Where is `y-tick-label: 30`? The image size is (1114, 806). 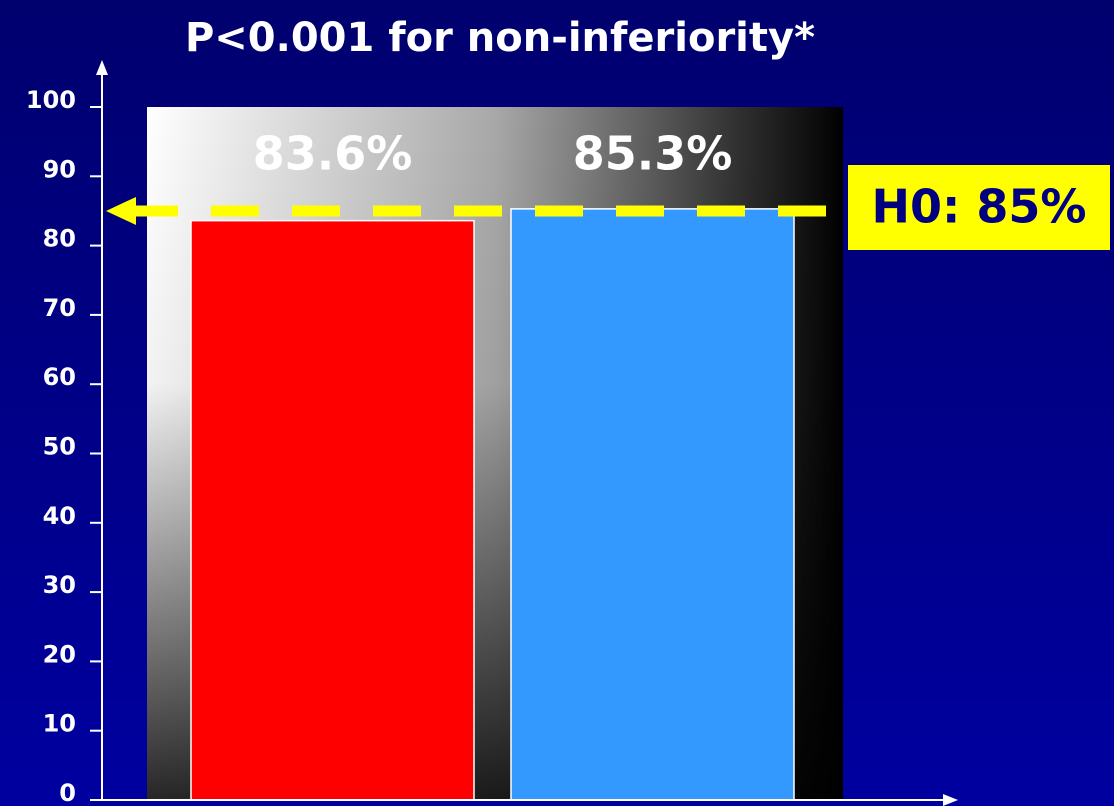
y-tick-label: 30 is located at coordinates (59, 585).